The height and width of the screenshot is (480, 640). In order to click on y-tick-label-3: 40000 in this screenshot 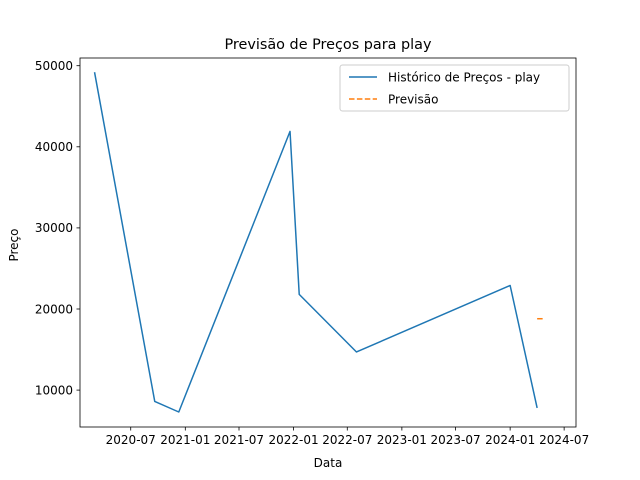, I will do `click(54, 147)`.